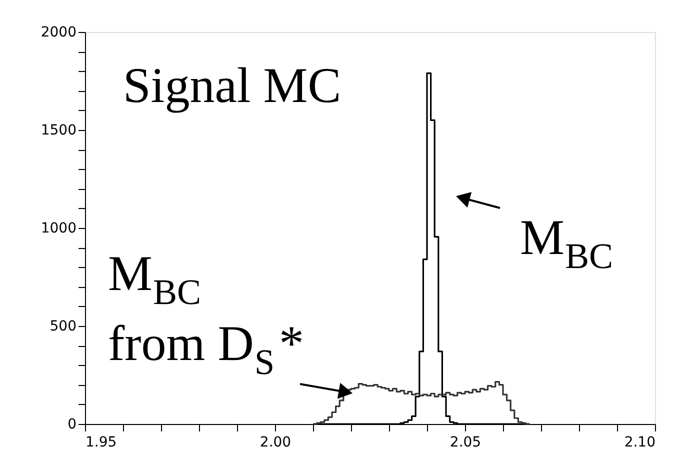 The height and width of the screenshot is (452, 696). I want to click on annotation: Signal MC, so click(232, 85).